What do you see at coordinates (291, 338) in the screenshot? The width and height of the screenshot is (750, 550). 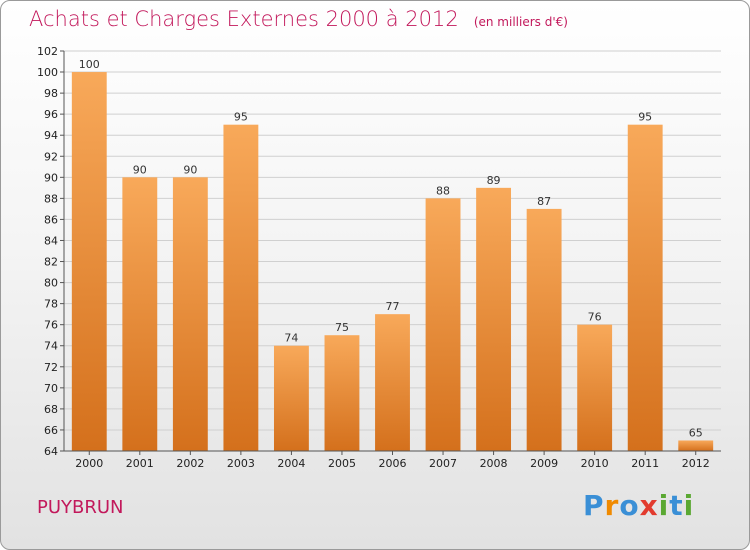 I see `data-label: 74` at bounding box center [291, 338].